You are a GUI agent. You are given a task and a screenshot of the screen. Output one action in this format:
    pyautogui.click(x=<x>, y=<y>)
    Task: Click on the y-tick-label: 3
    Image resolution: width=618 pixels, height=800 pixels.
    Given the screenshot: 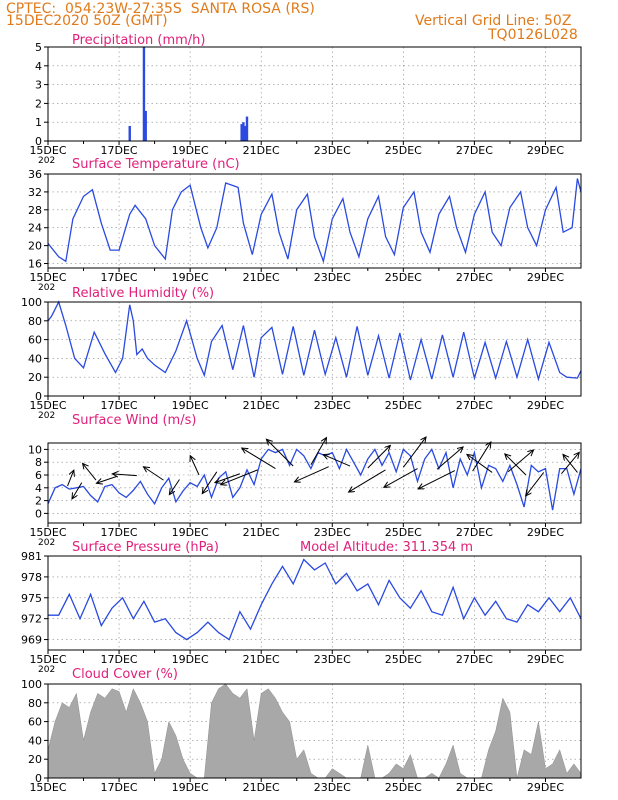 What is the action you would take?
    pyautogui.click(x=38, y=85)
    